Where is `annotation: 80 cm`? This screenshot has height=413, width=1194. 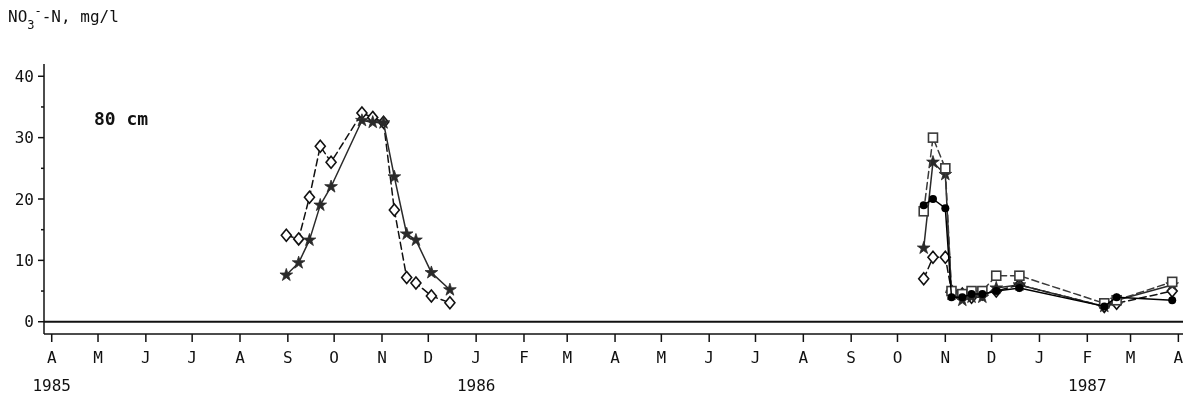
annotation: 80 cm is located at coordinates (121, 118).